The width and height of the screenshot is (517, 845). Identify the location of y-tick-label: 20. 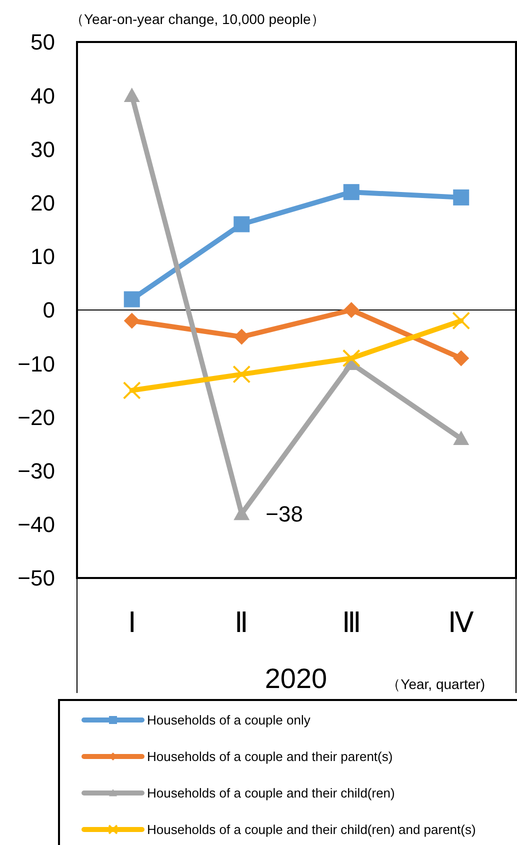
(42, 203).